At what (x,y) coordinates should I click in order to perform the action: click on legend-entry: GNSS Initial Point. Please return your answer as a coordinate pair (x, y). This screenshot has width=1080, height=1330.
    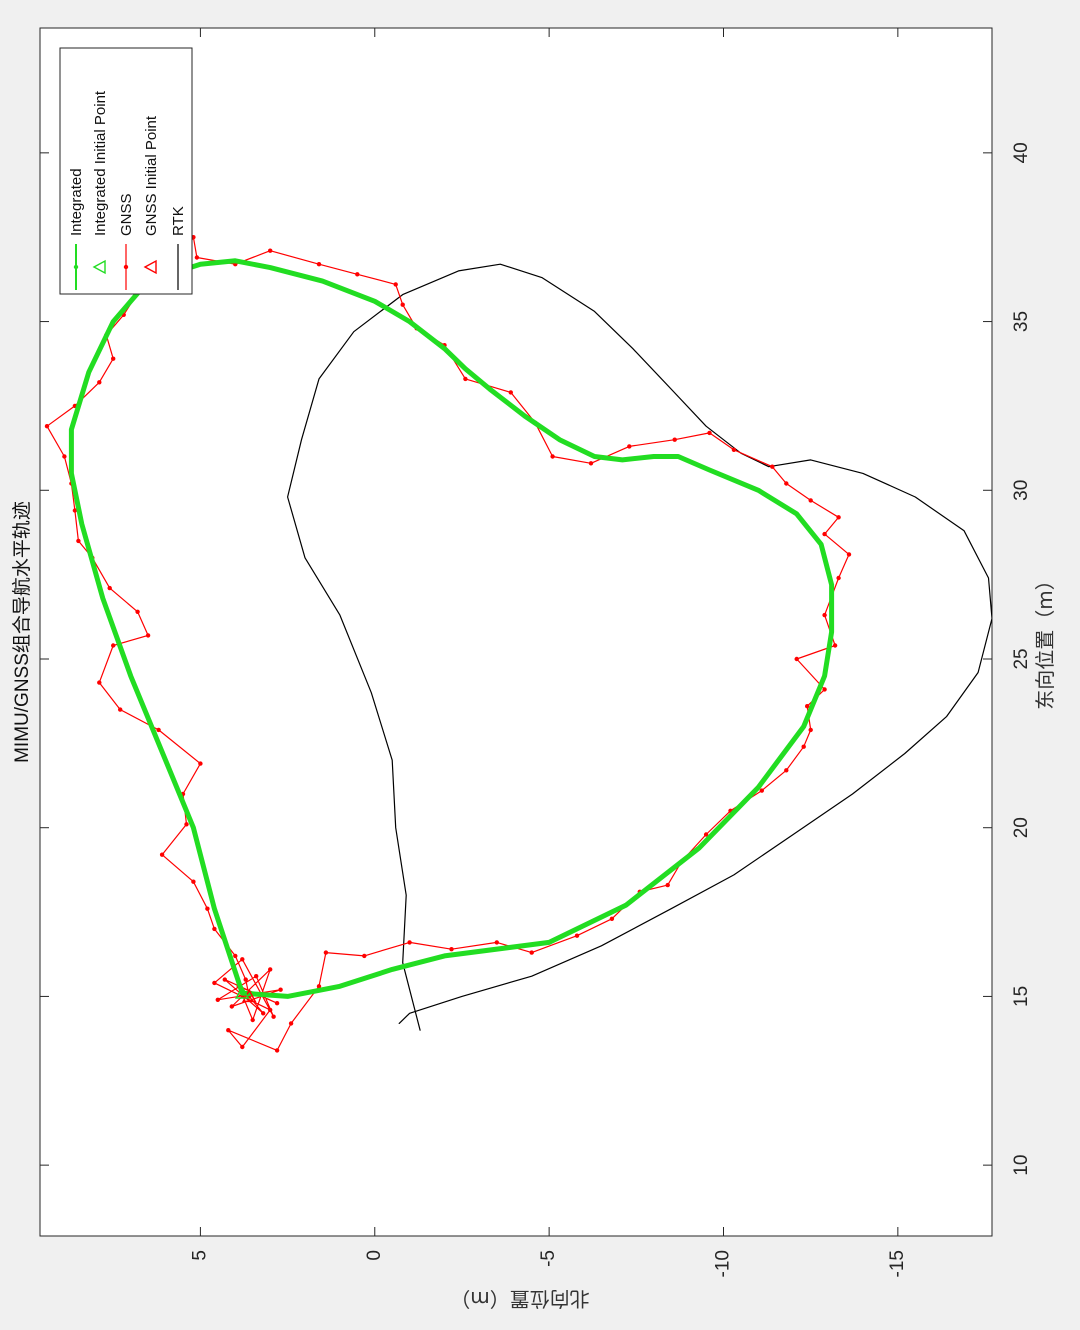
    Looking at the image, I should click on (151, 195).